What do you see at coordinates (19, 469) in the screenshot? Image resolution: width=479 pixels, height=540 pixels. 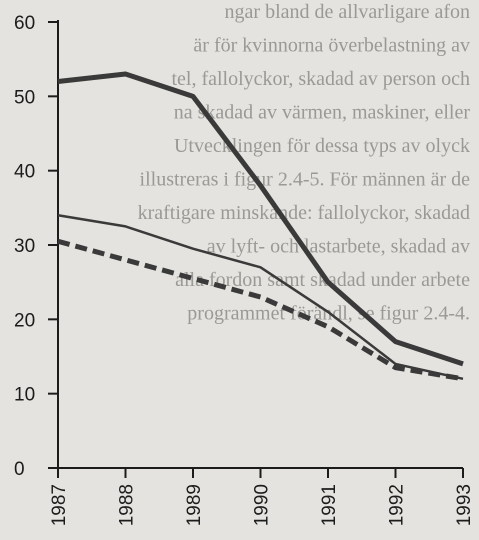 I see `y-tick-label: 0` at bounding box center [19, 469].